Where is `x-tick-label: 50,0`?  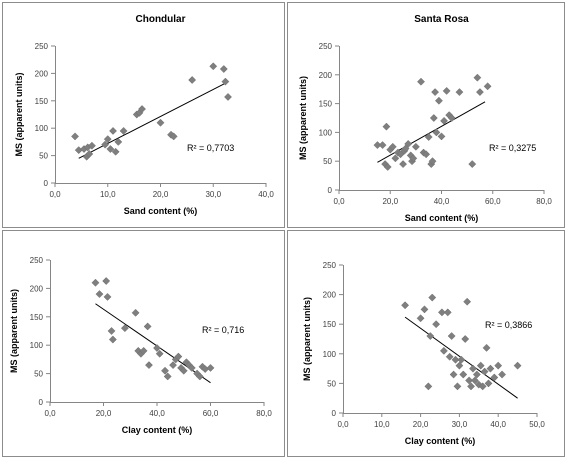 x-tick-label: 50,0 is located at coordinates (537, 424).